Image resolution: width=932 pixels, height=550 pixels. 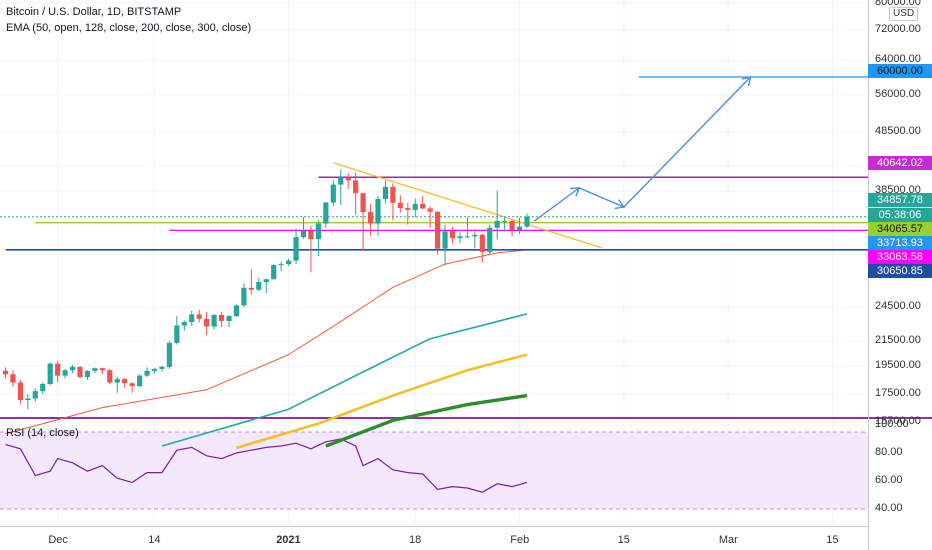 What do you see at coordinates (898, 59) in the screenshot?
I see `price-axis-label: 64000.00` at bounding box center [898, 59].